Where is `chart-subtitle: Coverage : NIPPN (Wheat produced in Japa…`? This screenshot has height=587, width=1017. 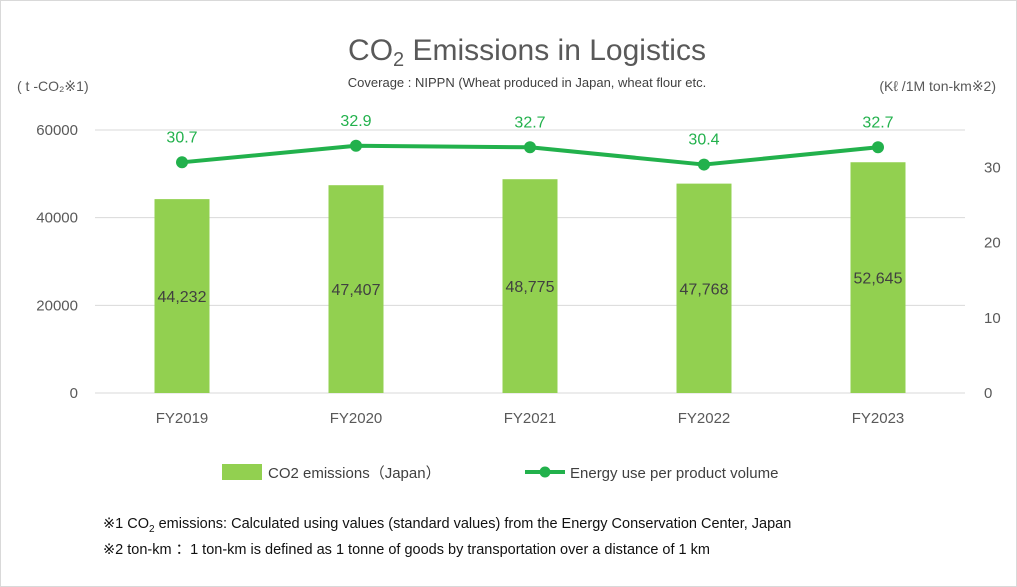
chart-subtitle: Coverage : NIPPN (Wheat produced in Japa… is located at coordinates (527, 82).